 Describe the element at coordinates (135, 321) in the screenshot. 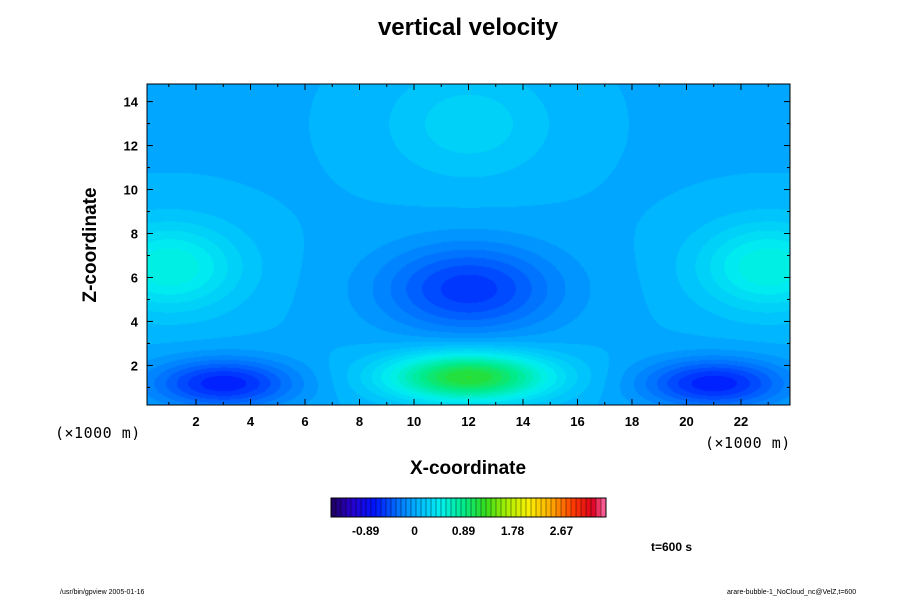

I see `y-tick-label: 4` at that location.